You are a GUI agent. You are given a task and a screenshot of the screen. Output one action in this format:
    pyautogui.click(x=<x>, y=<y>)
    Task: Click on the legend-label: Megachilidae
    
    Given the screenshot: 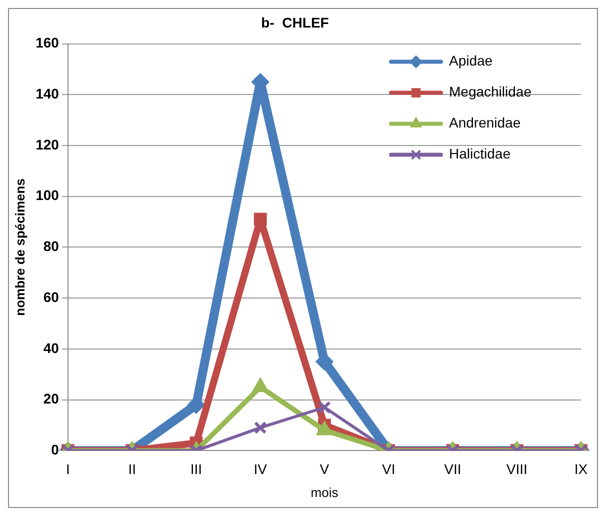 What is the action you would take?
    pyautogui.click(x=490, y=92)
    